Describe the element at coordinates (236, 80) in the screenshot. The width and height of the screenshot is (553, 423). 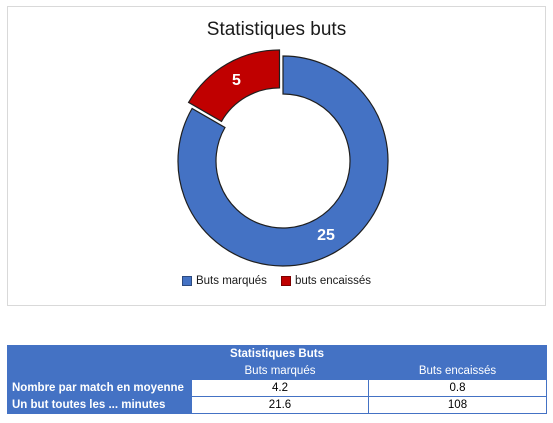
I see `data-label-buts-encaisses: 5` at that location.